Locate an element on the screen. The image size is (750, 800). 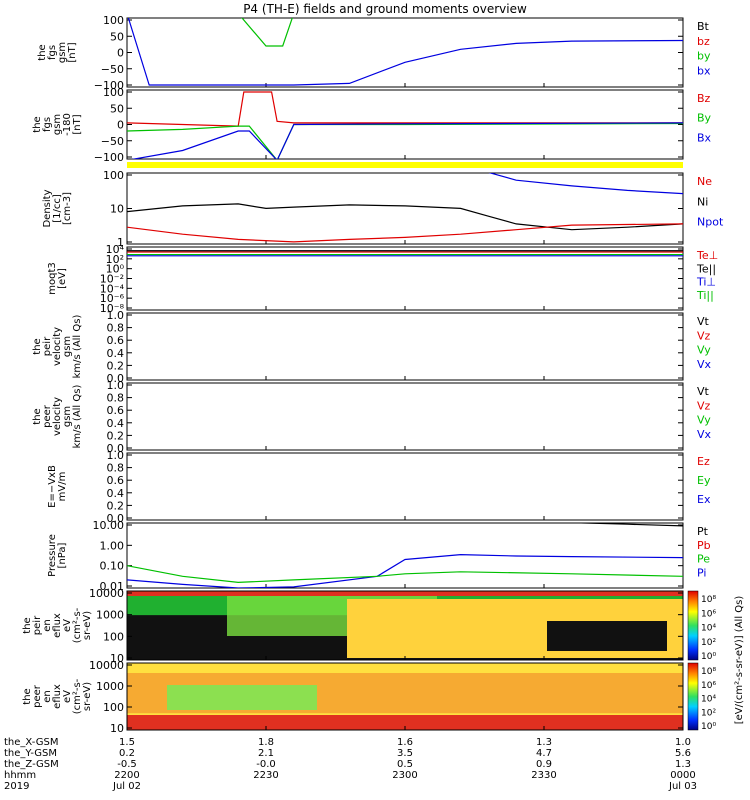
colorbar-label: [eV/(cm²-s-sr-eV)] (All Qs) is located at coordinates (739, 660).